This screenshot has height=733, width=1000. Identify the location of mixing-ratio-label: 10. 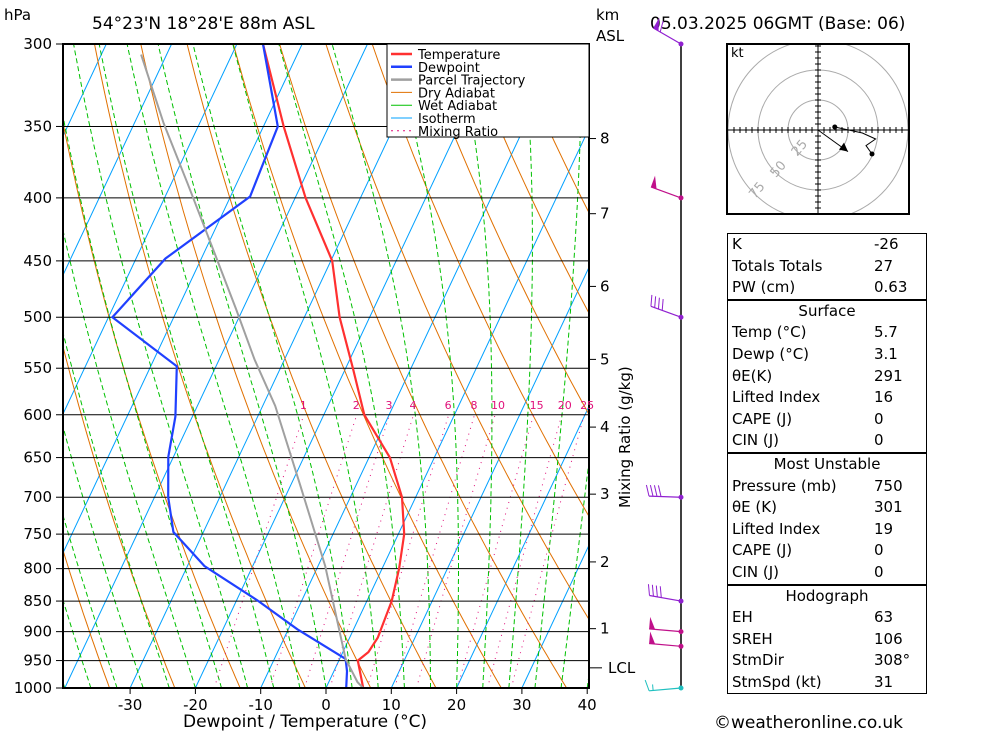
(498, 405).